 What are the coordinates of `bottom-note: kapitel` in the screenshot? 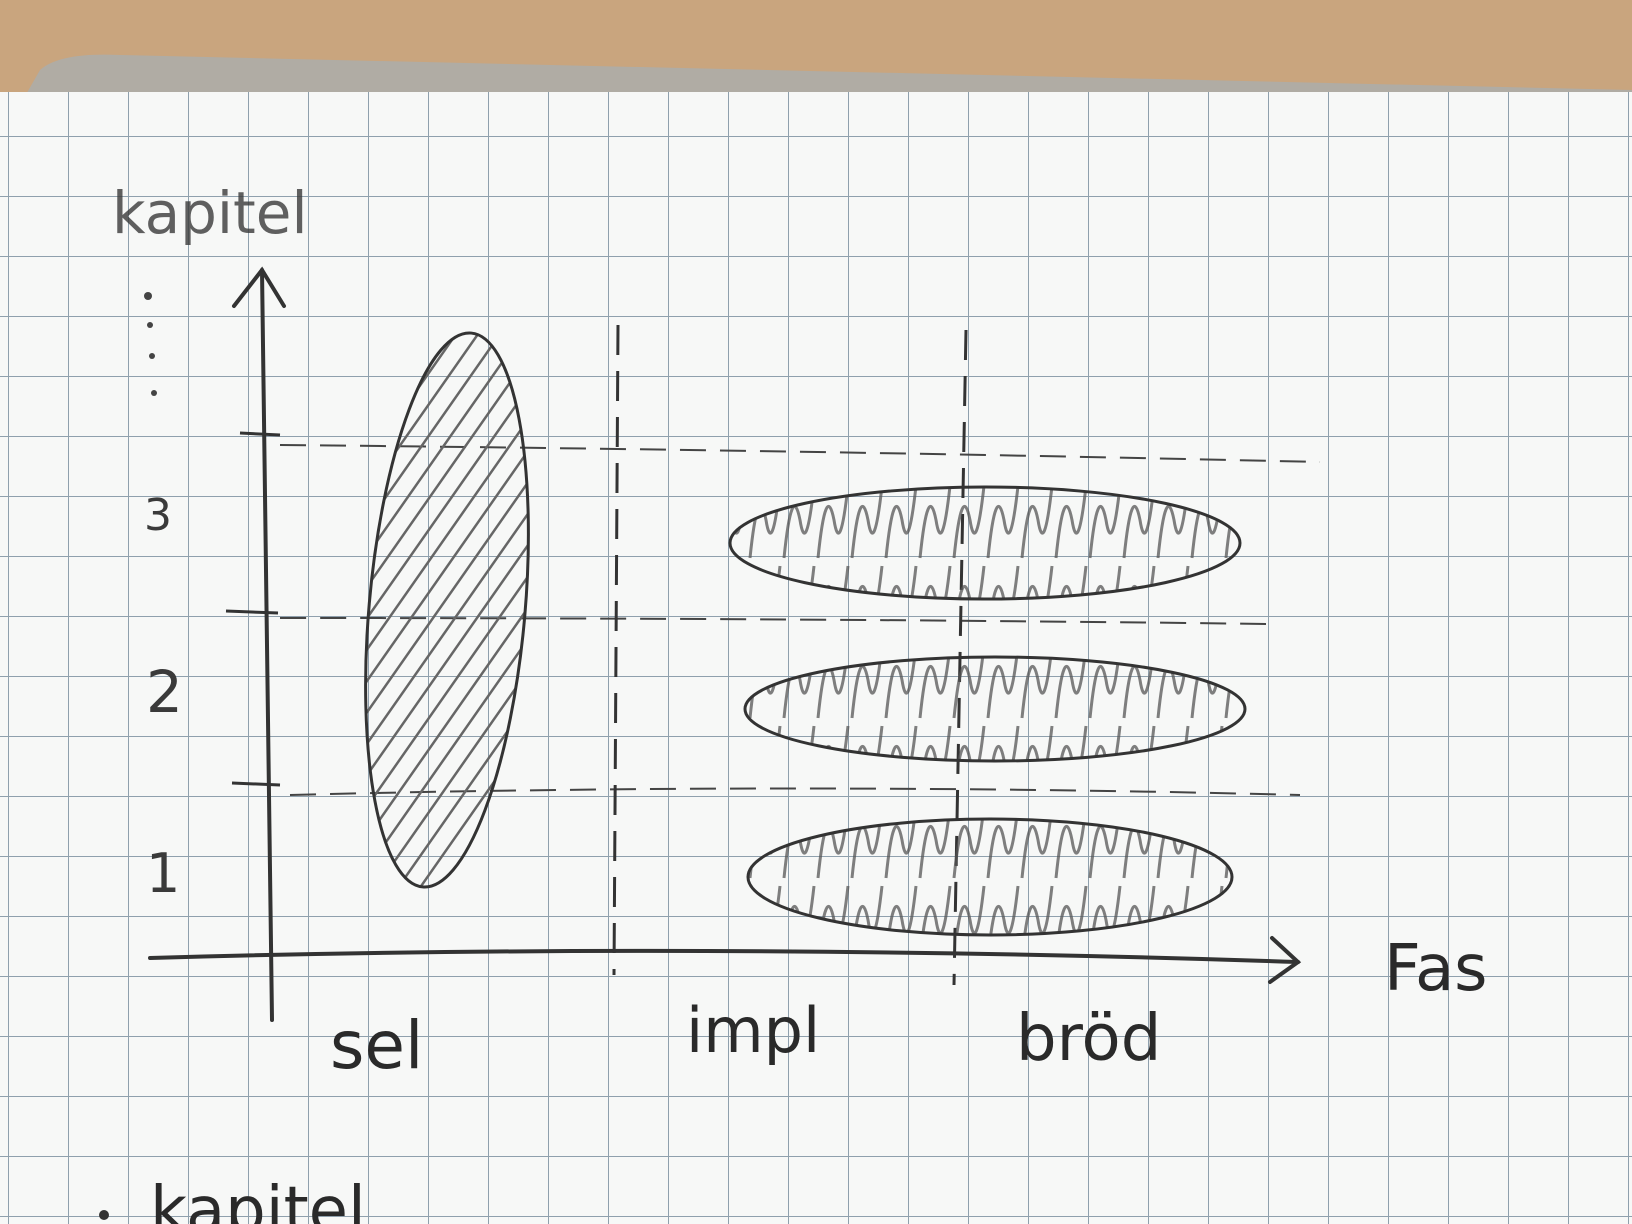 It's located at (258, 1199).